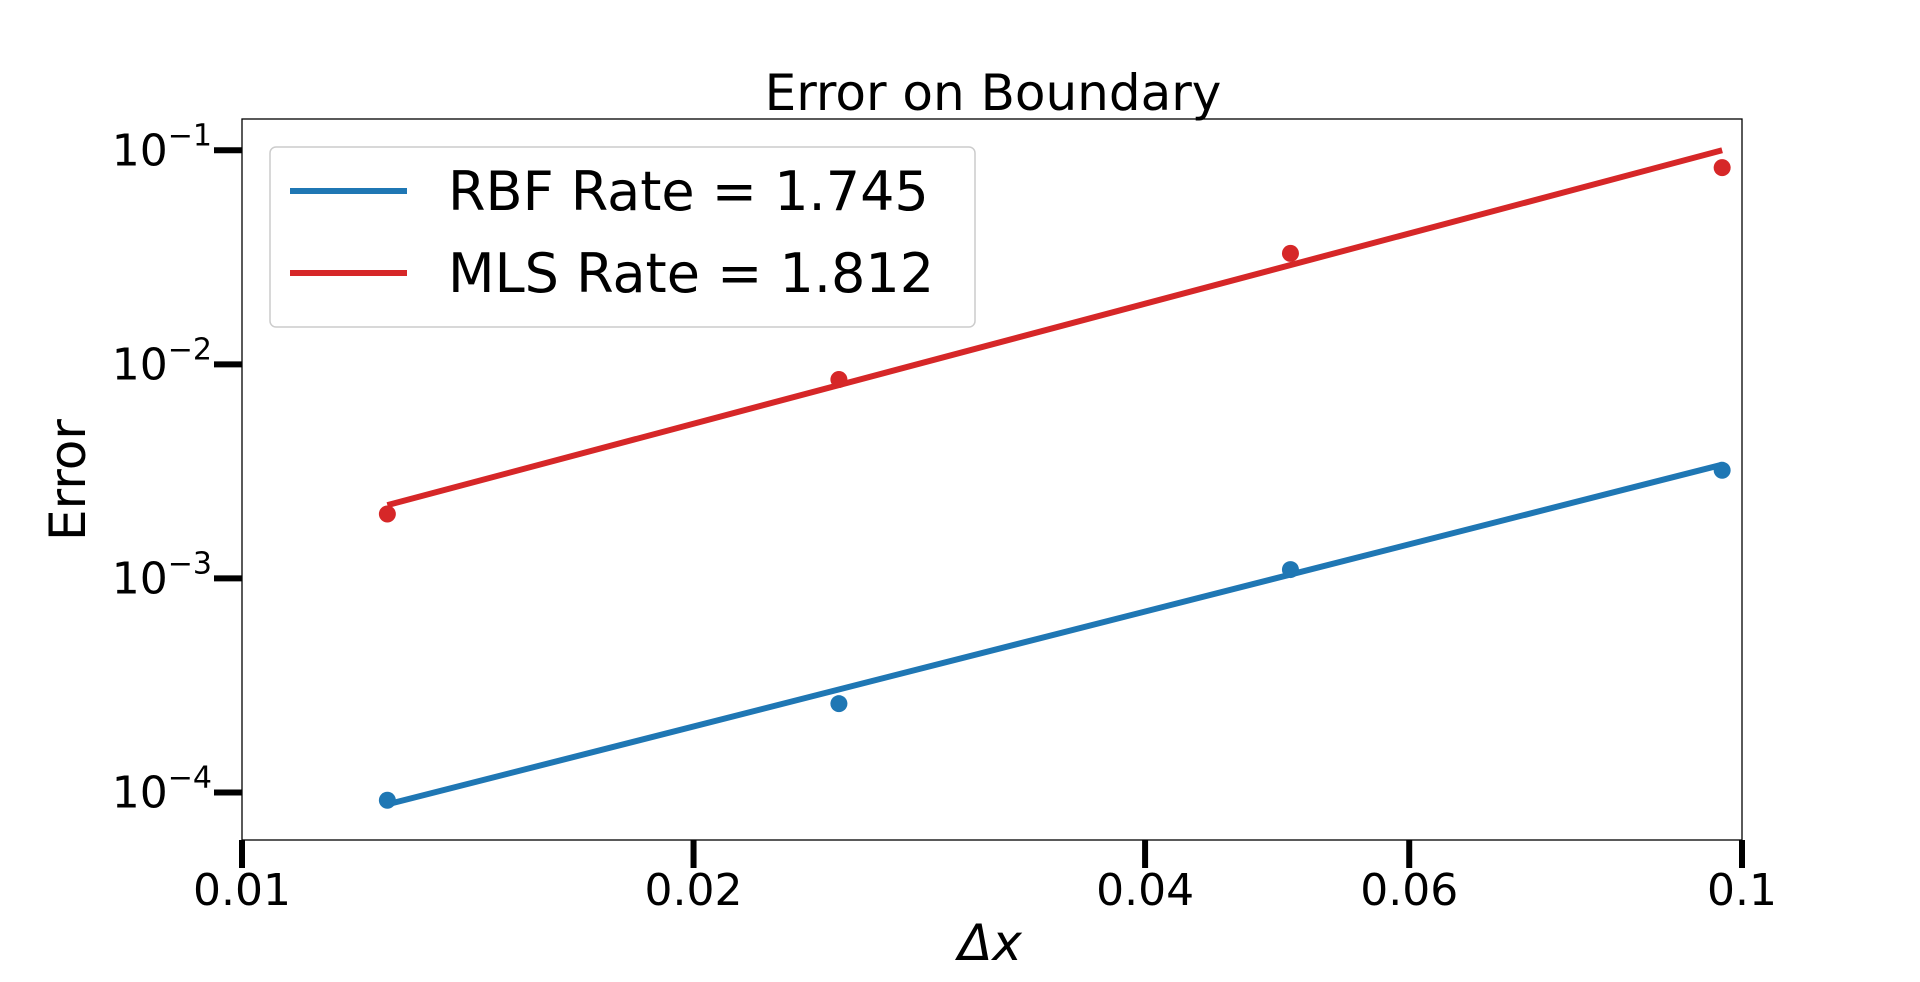 This screenshot has width=1920, height=982. What do you see at coordinates (988, 943) in the screenshot?
I see `x-axis-title: Δx` at bounding box center [988, 943].